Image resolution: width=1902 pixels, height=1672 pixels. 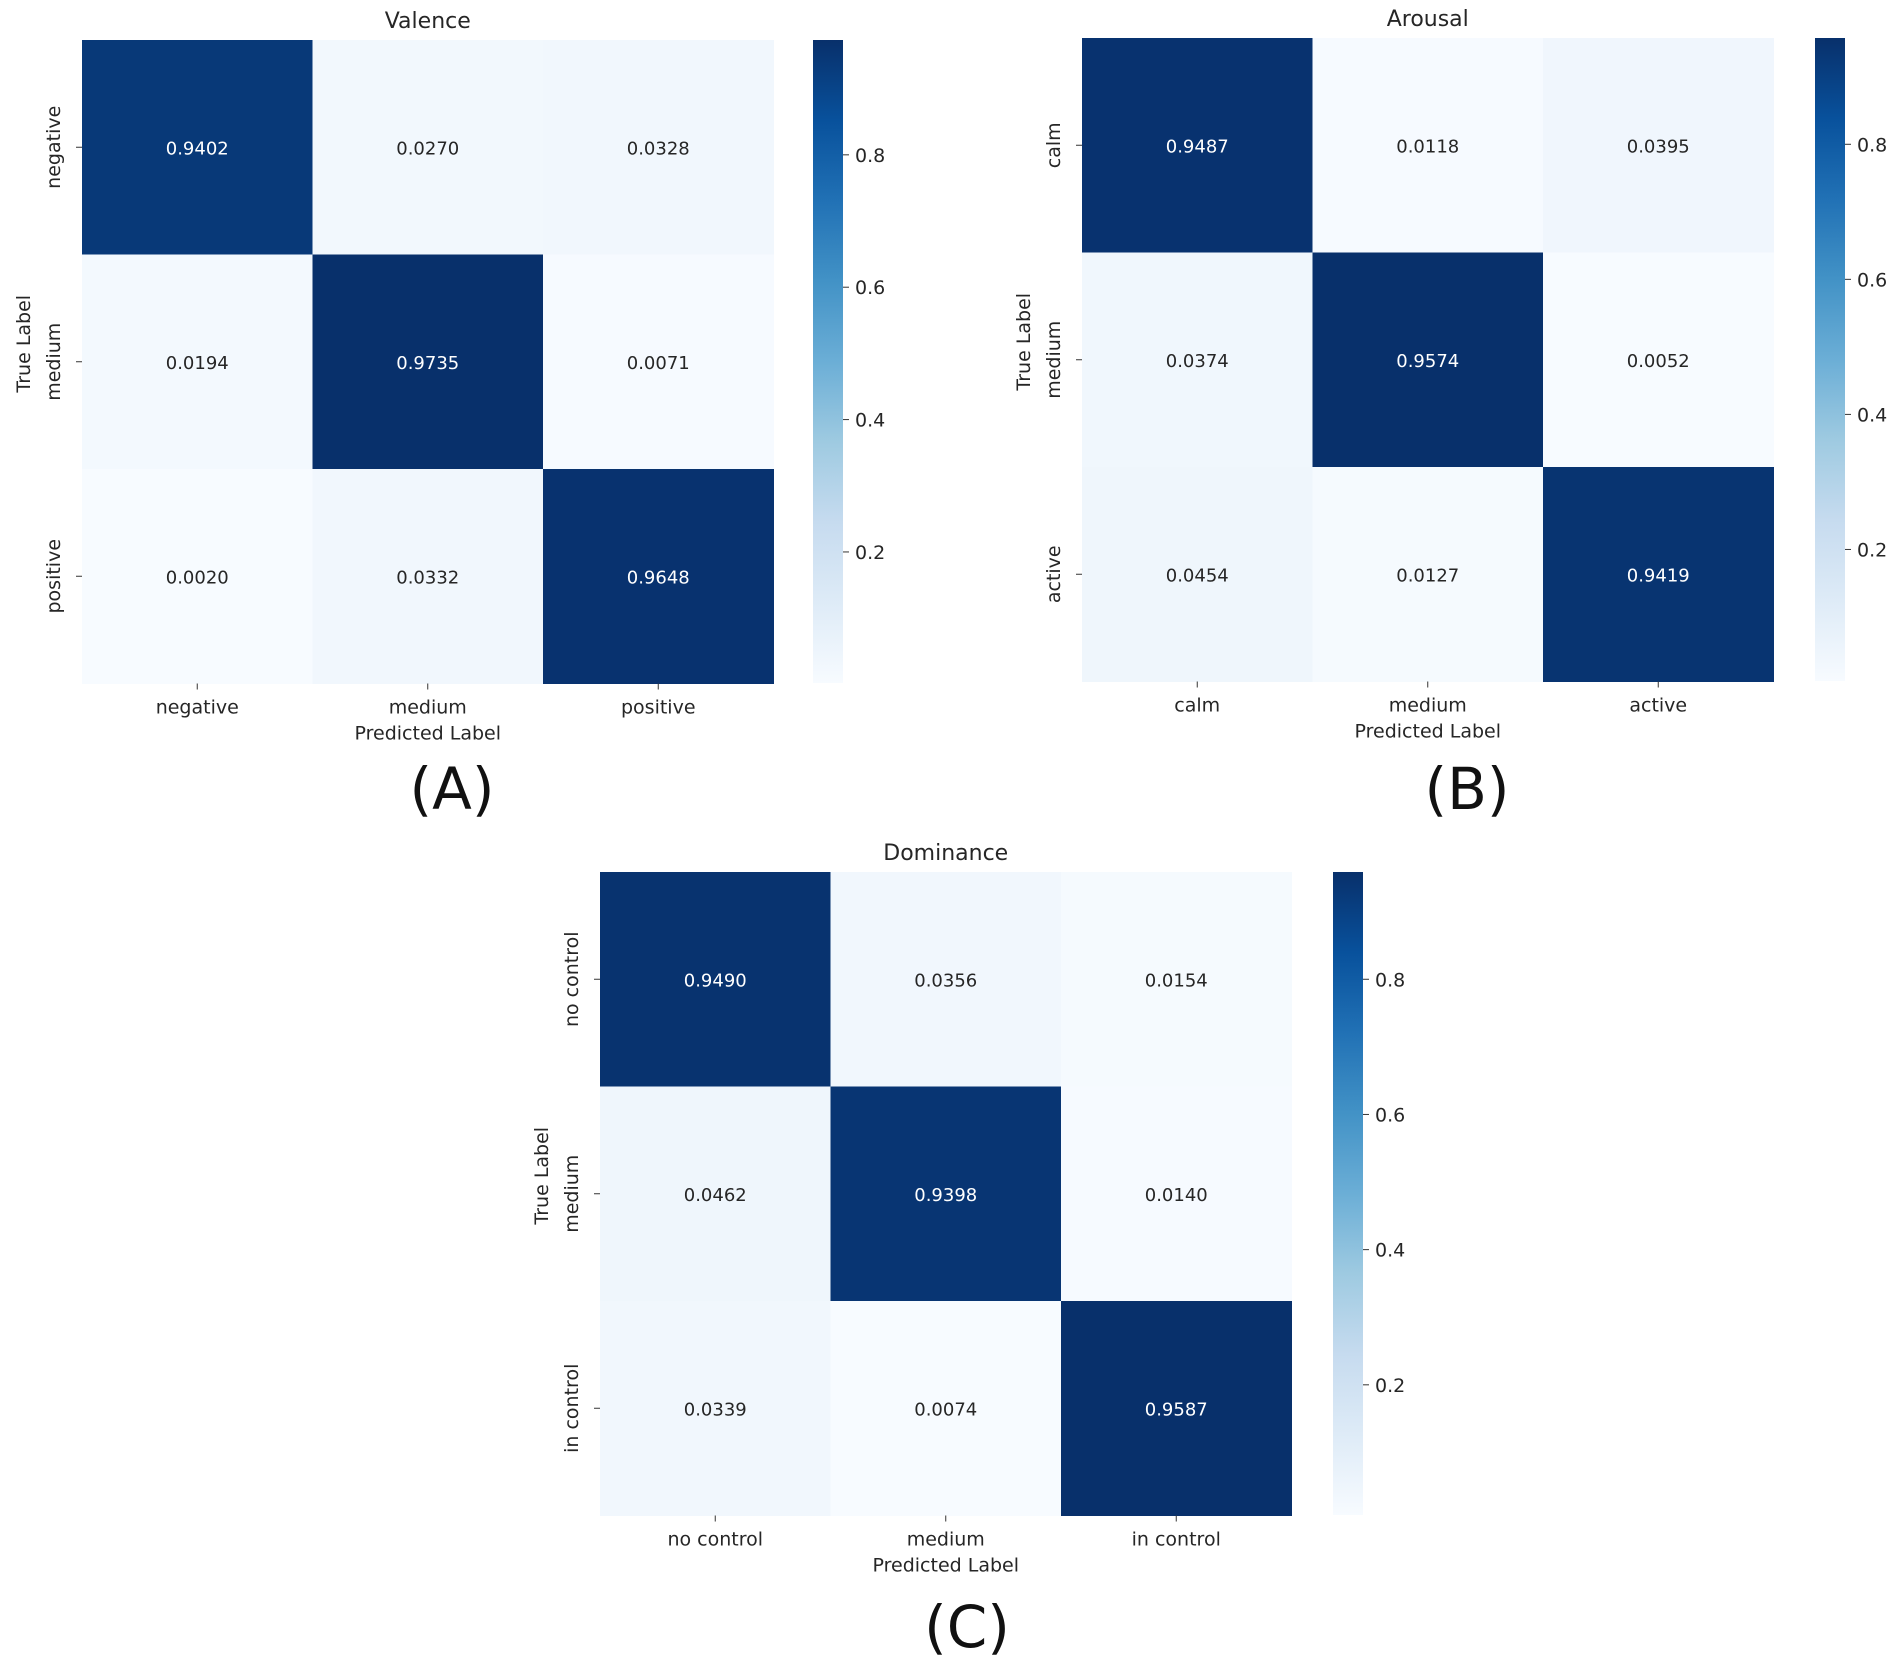 What do you see at coordinates (54, 147) in the screenshot?
I see `y-tick-label: negative` at bounding box center [54, 147].